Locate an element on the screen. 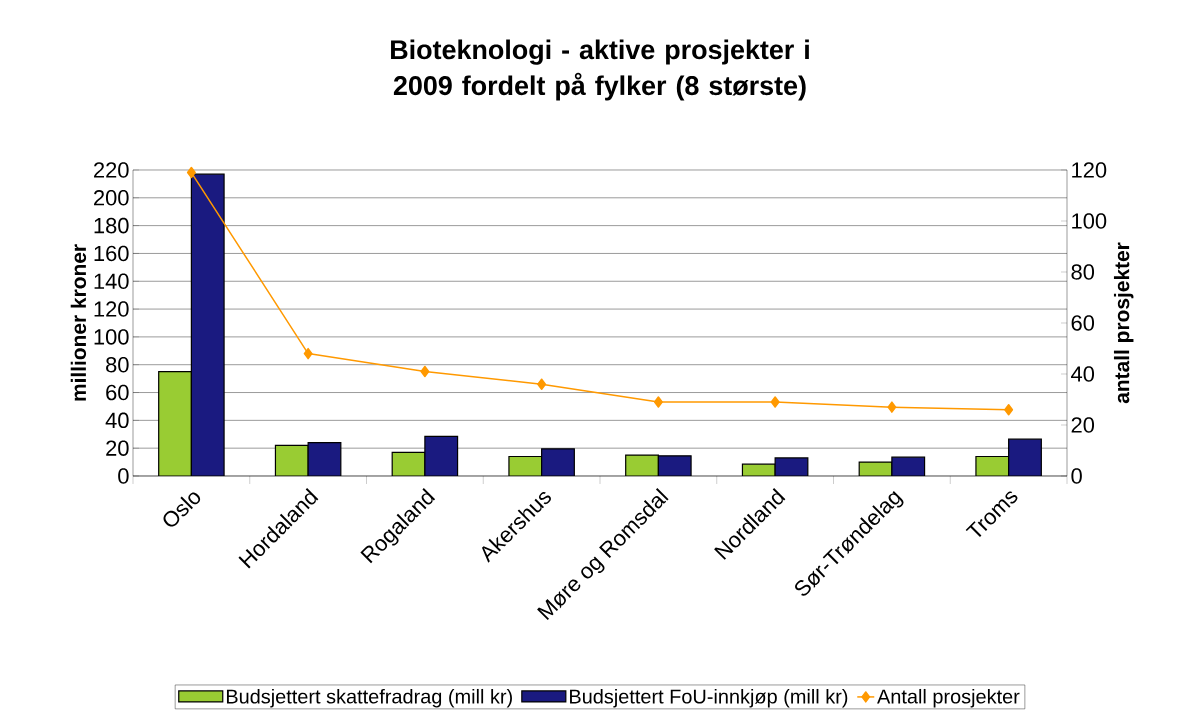 This screenshot has width=1187, height=722. y2-tick-label: 40 is located at coordinates (1083, 374).